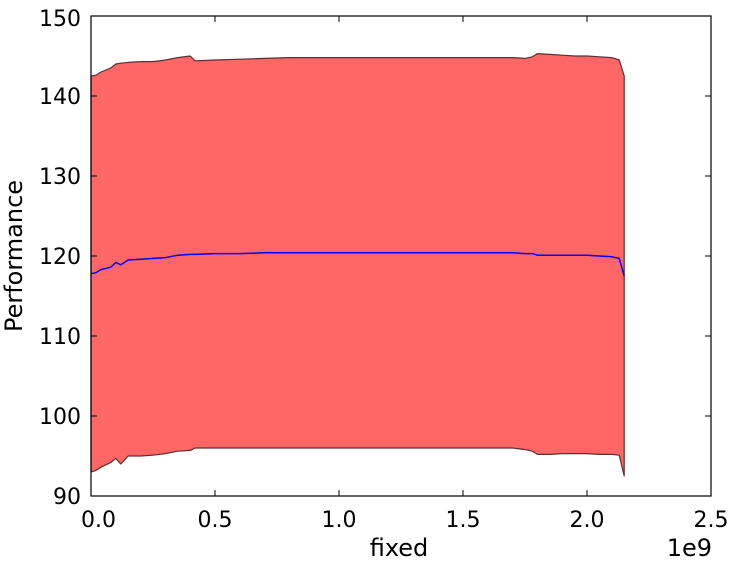 The height and width of the screenshot is (566, 732). What do you see at coordinates (399, 548) in the screenshot?
I see `x-axis-label: fixed` at bounding box center [399, 548].